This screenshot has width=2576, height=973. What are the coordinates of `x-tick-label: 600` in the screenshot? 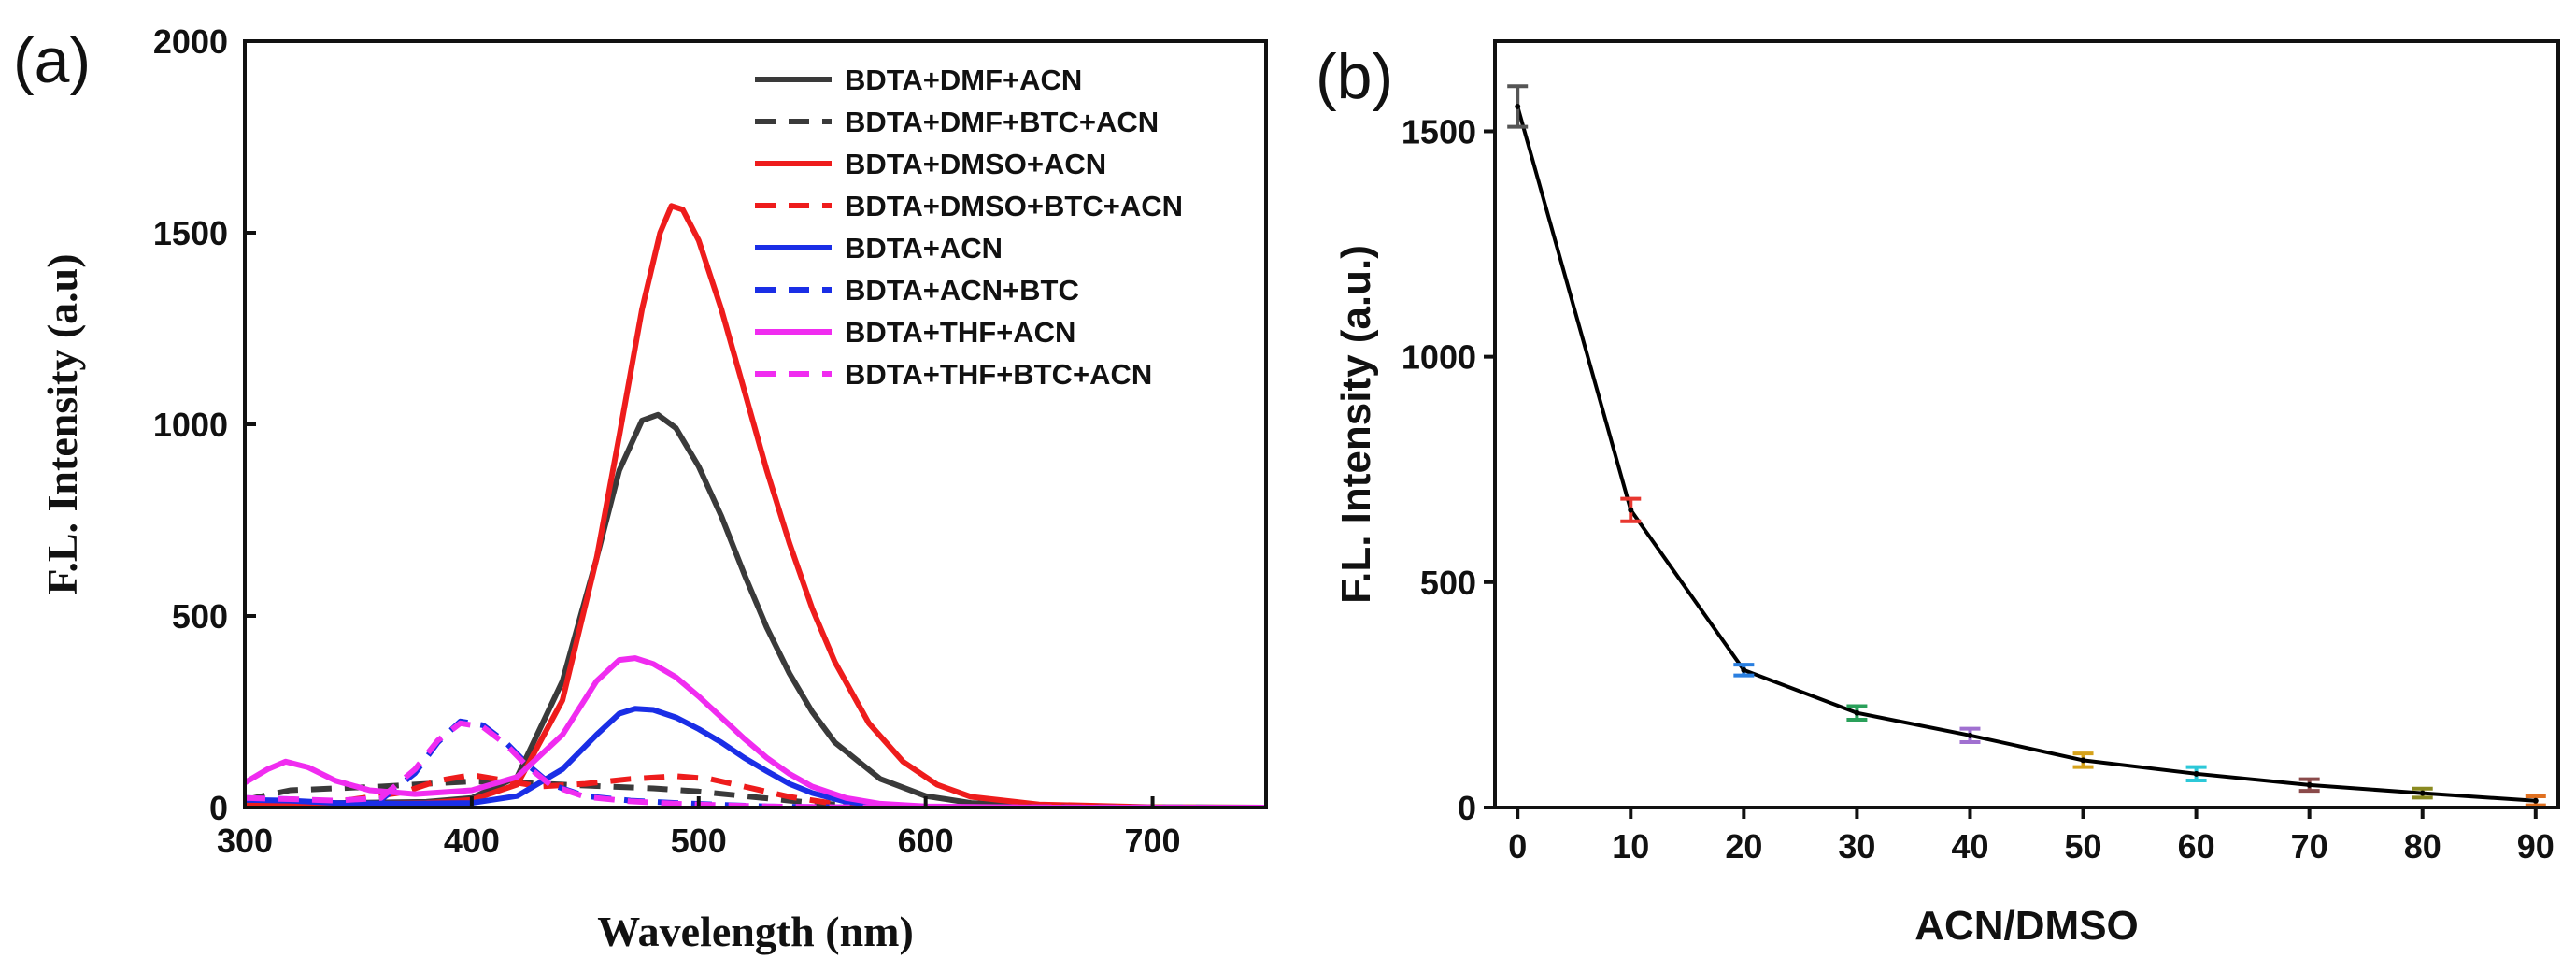 It's located at (926, 841).